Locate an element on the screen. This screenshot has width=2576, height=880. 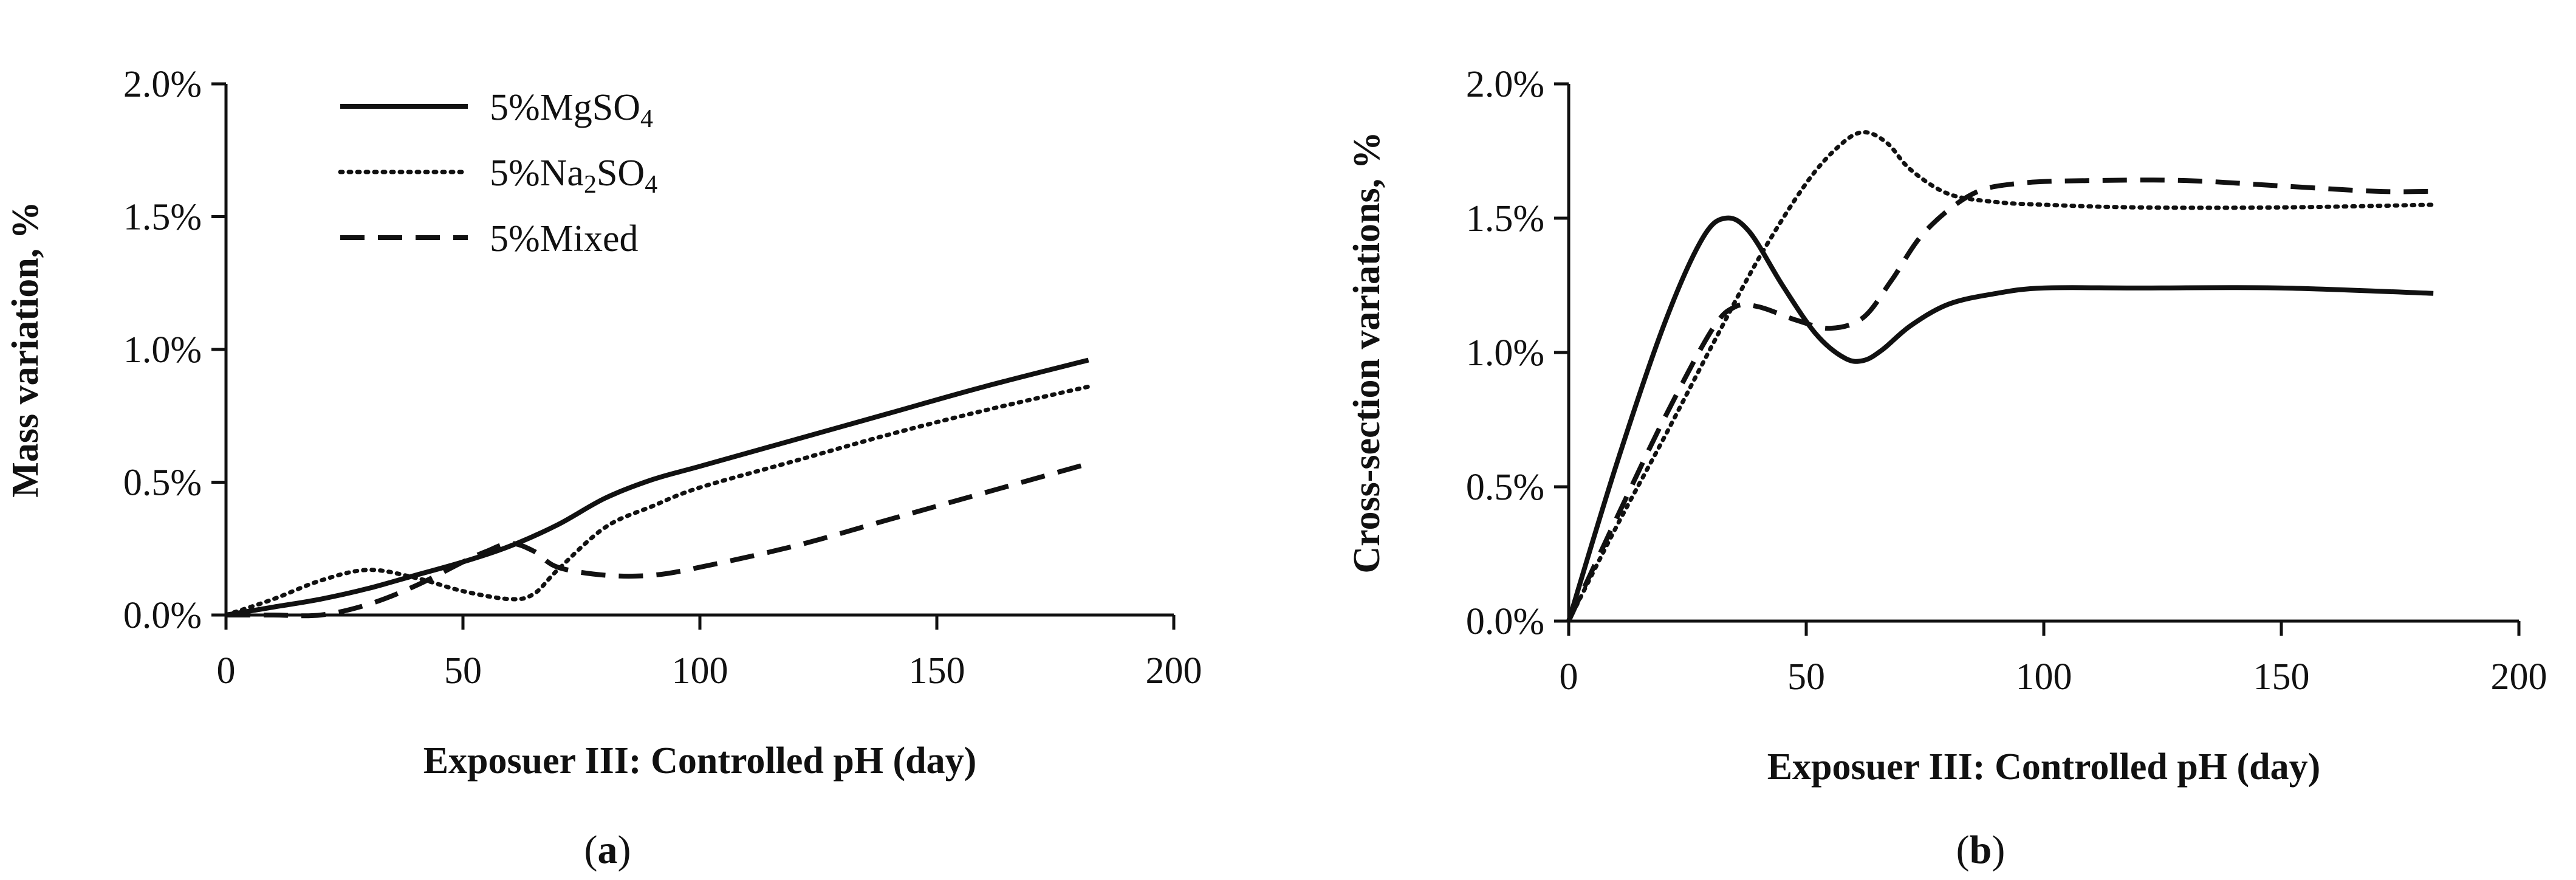
legend-label: 5%Na2SO4 is located at coordinates (573, 176).